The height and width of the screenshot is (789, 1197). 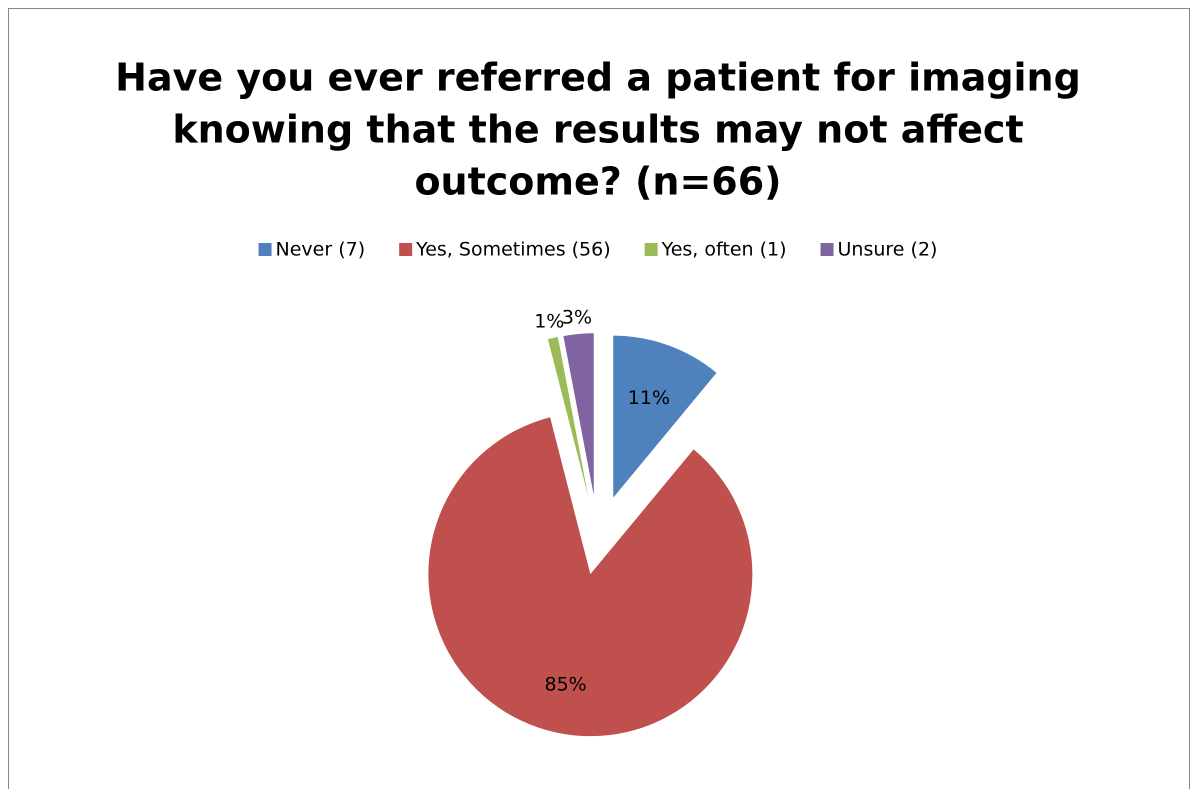 What do you see at coordinates (577, 317) in the screenshot?
I see `data-label: 3%` at bounding box center [577, 317].